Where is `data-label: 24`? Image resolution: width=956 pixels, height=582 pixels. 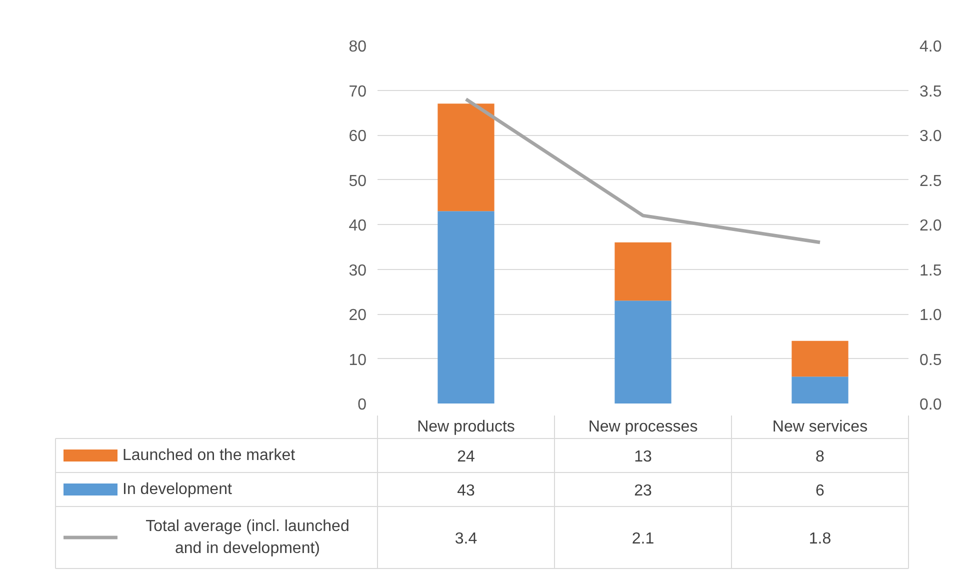 data-label: 24 is located at coordinates (466, 457).